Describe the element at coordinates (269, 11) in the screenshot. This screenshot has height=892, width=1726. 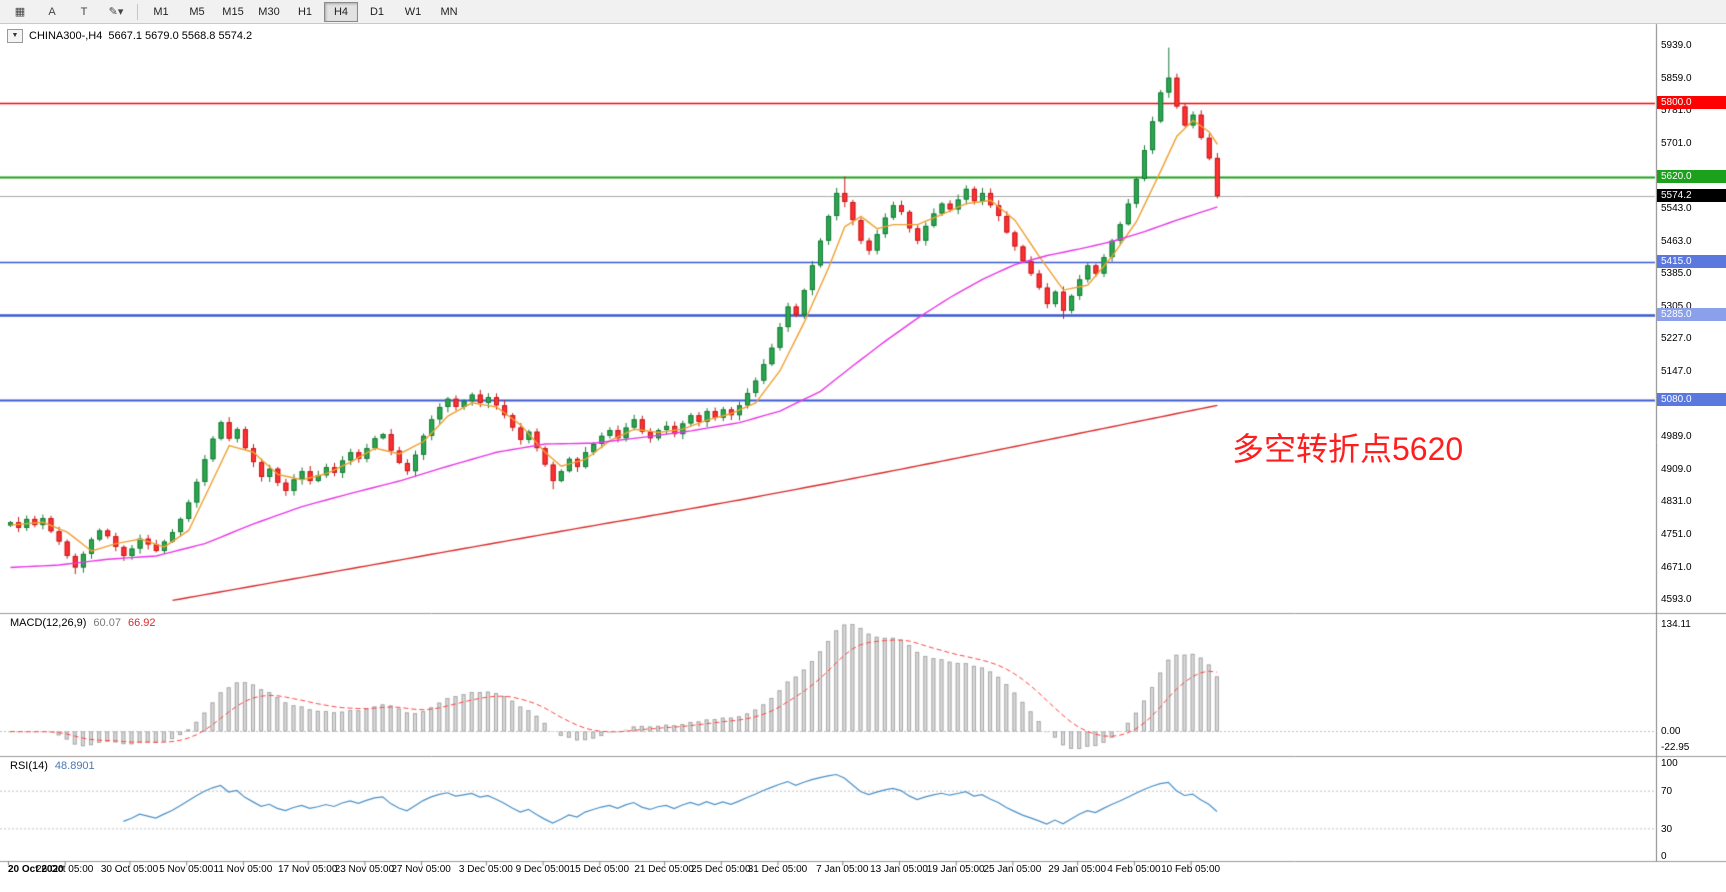
I see `timeframe-button-m30: M30` at that location.